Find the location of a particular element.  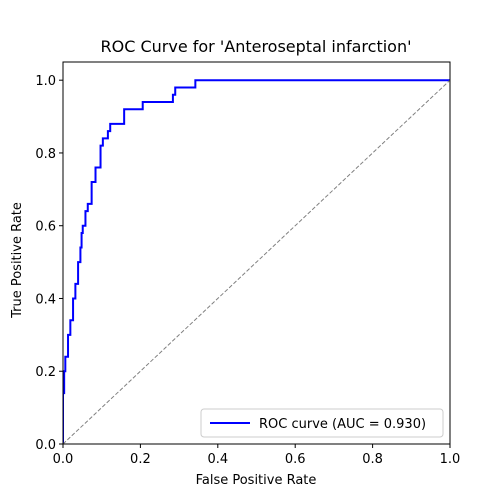

legend-box is located at coordinates (322, 423).